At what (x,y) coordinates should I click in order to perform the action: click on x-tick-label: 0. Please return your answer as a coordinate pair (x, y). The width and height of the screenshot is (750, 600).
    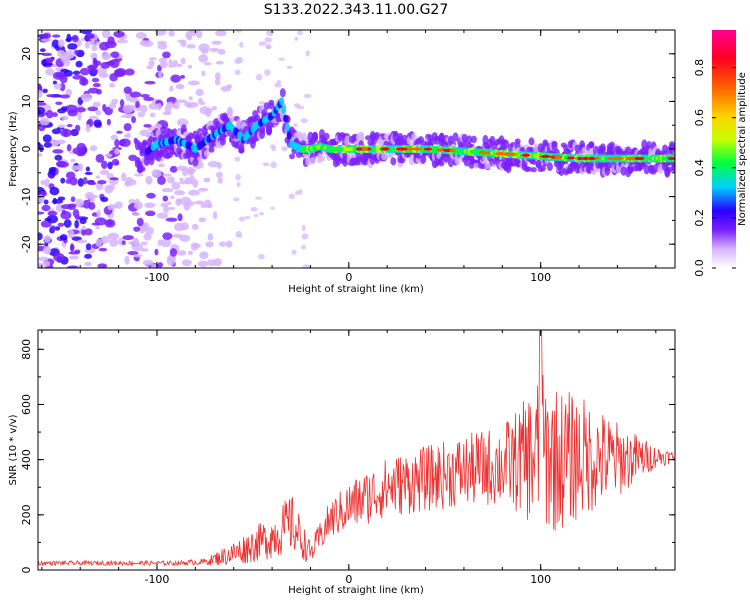
    Looking at the image, I should click on (348, 277).